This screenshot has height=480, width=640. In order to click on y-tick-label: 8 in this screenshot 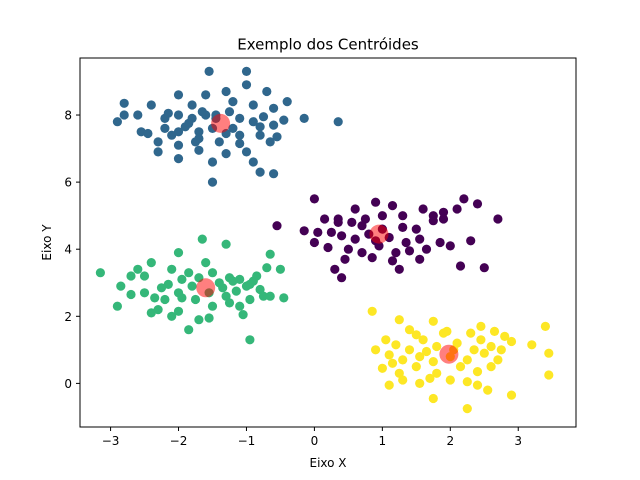, I will do `click(68, 116)`.